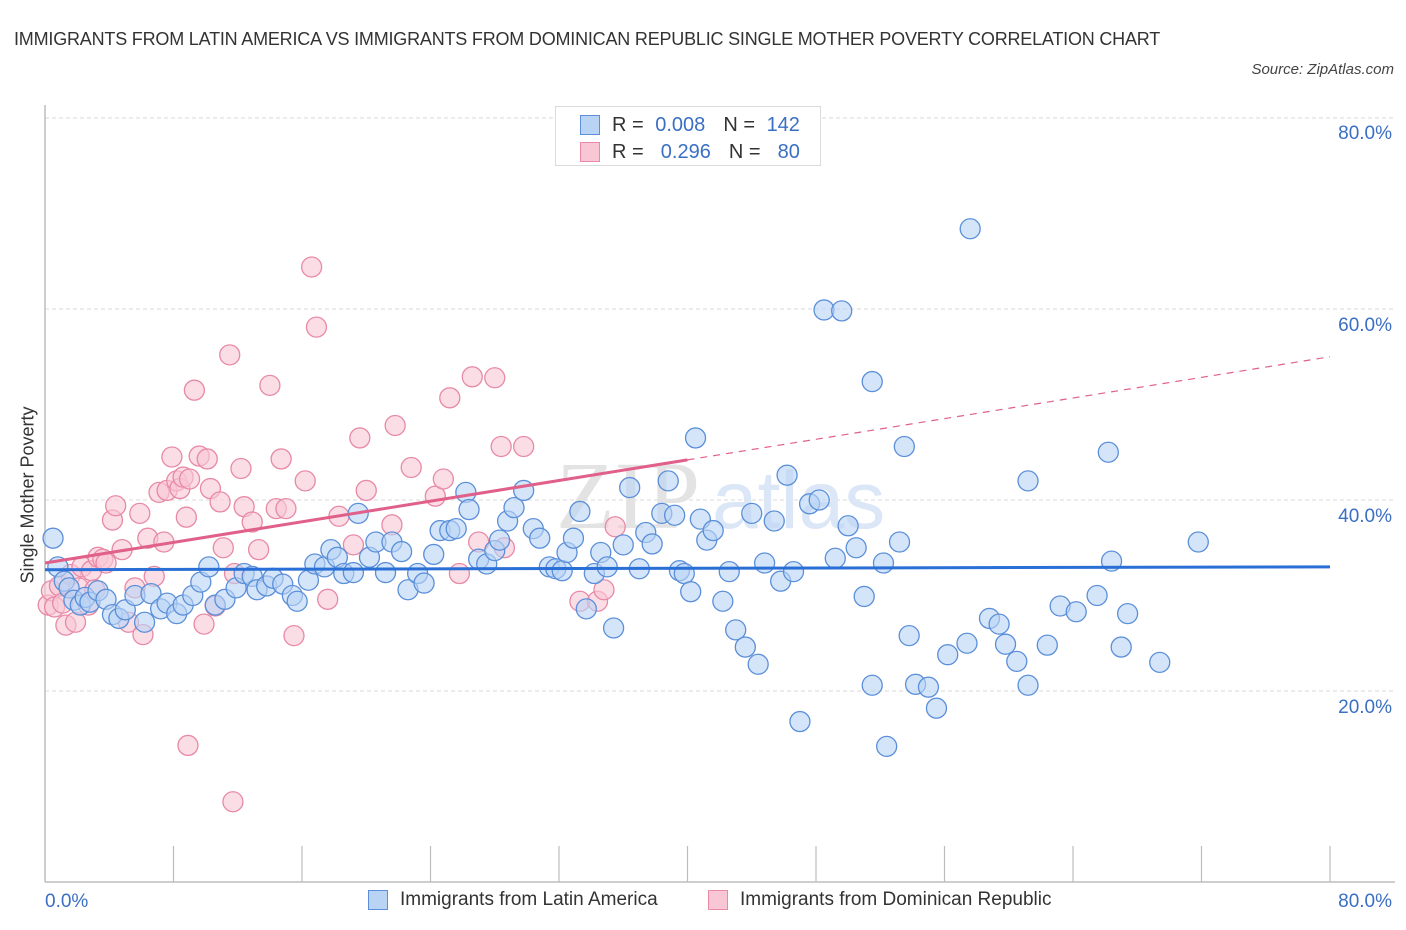  What do you see at coordinates (1365, 325) in the screenshot?
I see `y-tick-label-60: 60.0%` at bounding box center [1365, 325].